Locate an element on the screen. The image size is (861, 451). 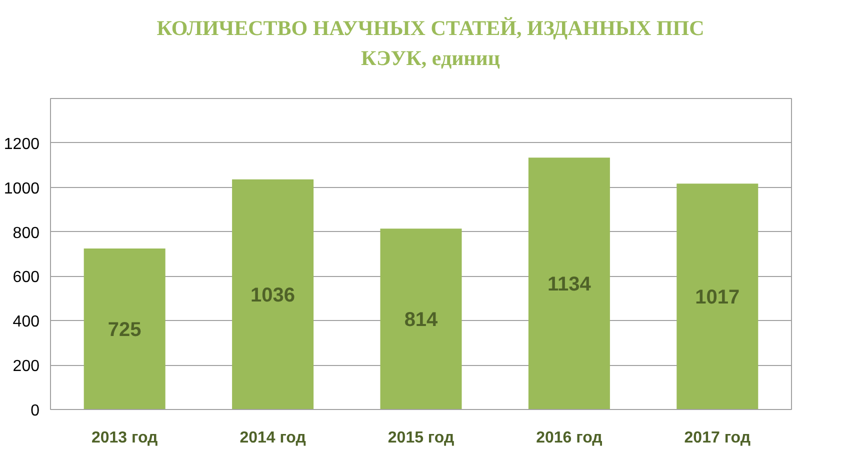
data-label: 1017 is located at coordinates (717, 297).